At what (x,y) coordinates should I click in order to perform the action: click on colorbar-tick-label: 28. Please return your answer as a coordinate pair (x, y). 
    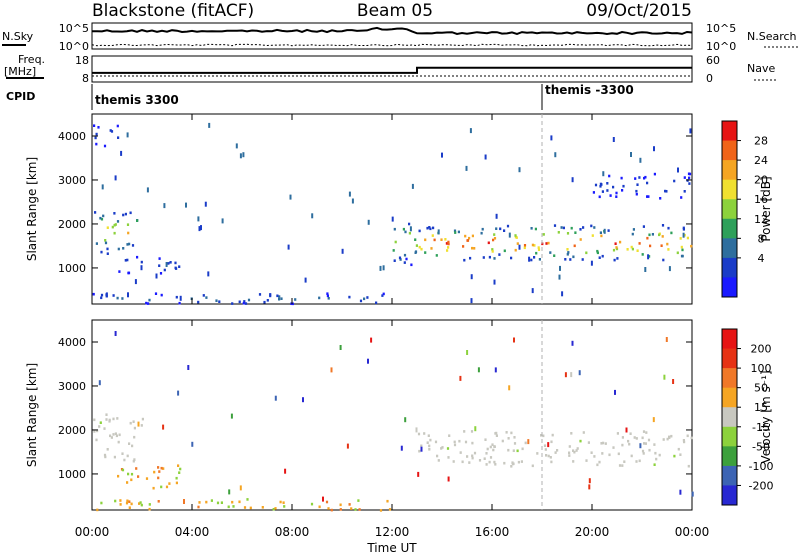
    Looking at the image, I should click on (761, 141).